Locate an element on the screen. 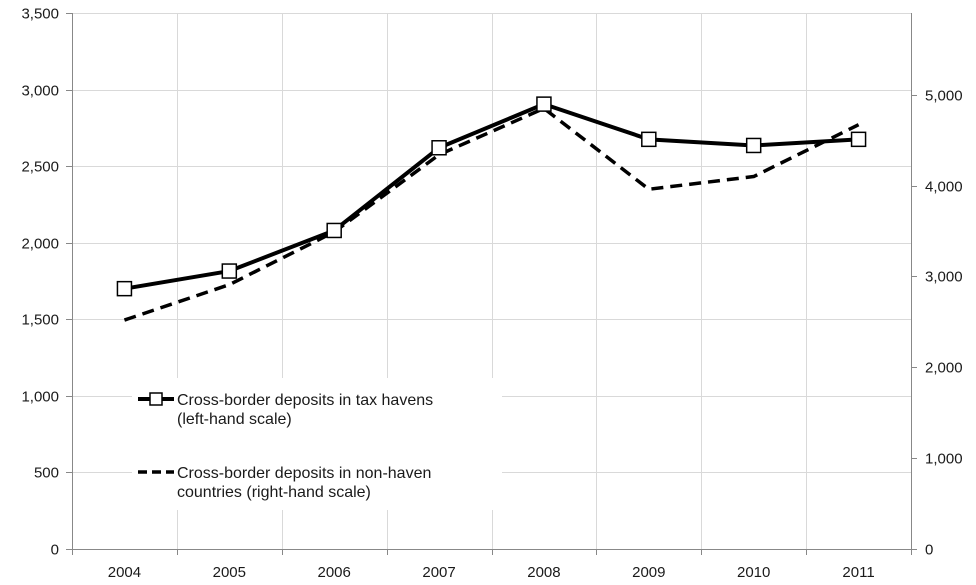 The image size is (976, 585). left-tick-label: 3,500 is located at coordinates (40, 14).